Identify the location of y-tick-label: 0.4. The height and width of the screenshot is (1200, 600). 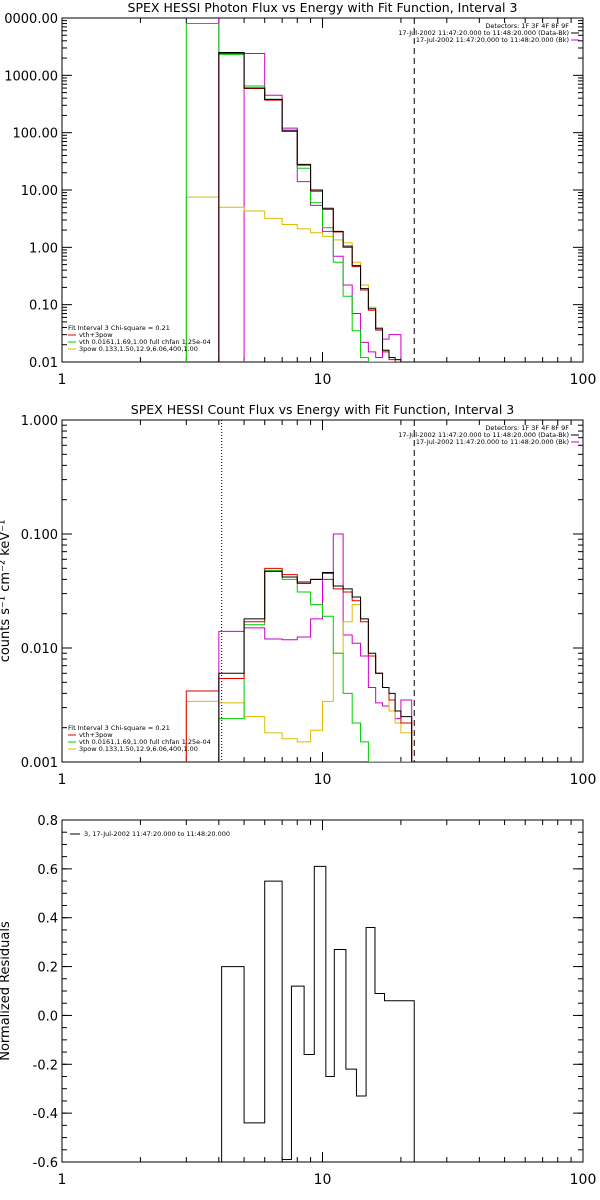
(47, 919).